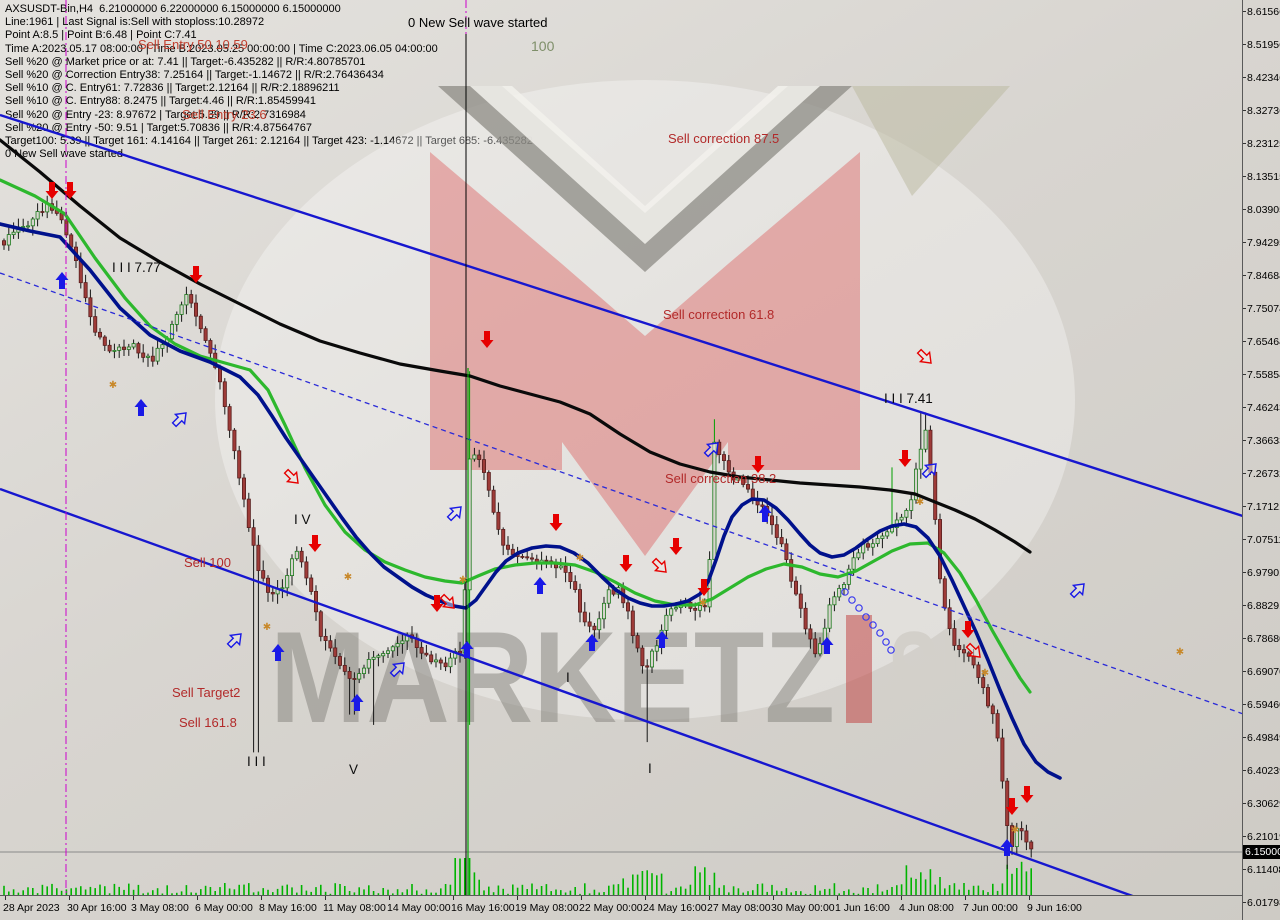  What do you see at coordinates (1263, 375) in the screenshot?
I see `price-axis-label: 7.55854` at bounding box center [1263, 375].